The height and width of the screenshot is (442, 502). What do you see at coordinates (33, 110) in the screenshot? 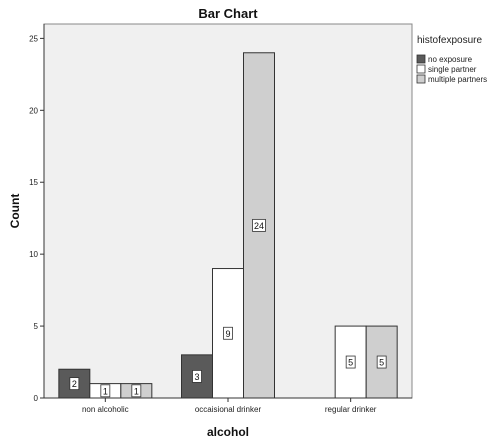
I see `y-tick-label: 20` at bounding box center [33, 110].